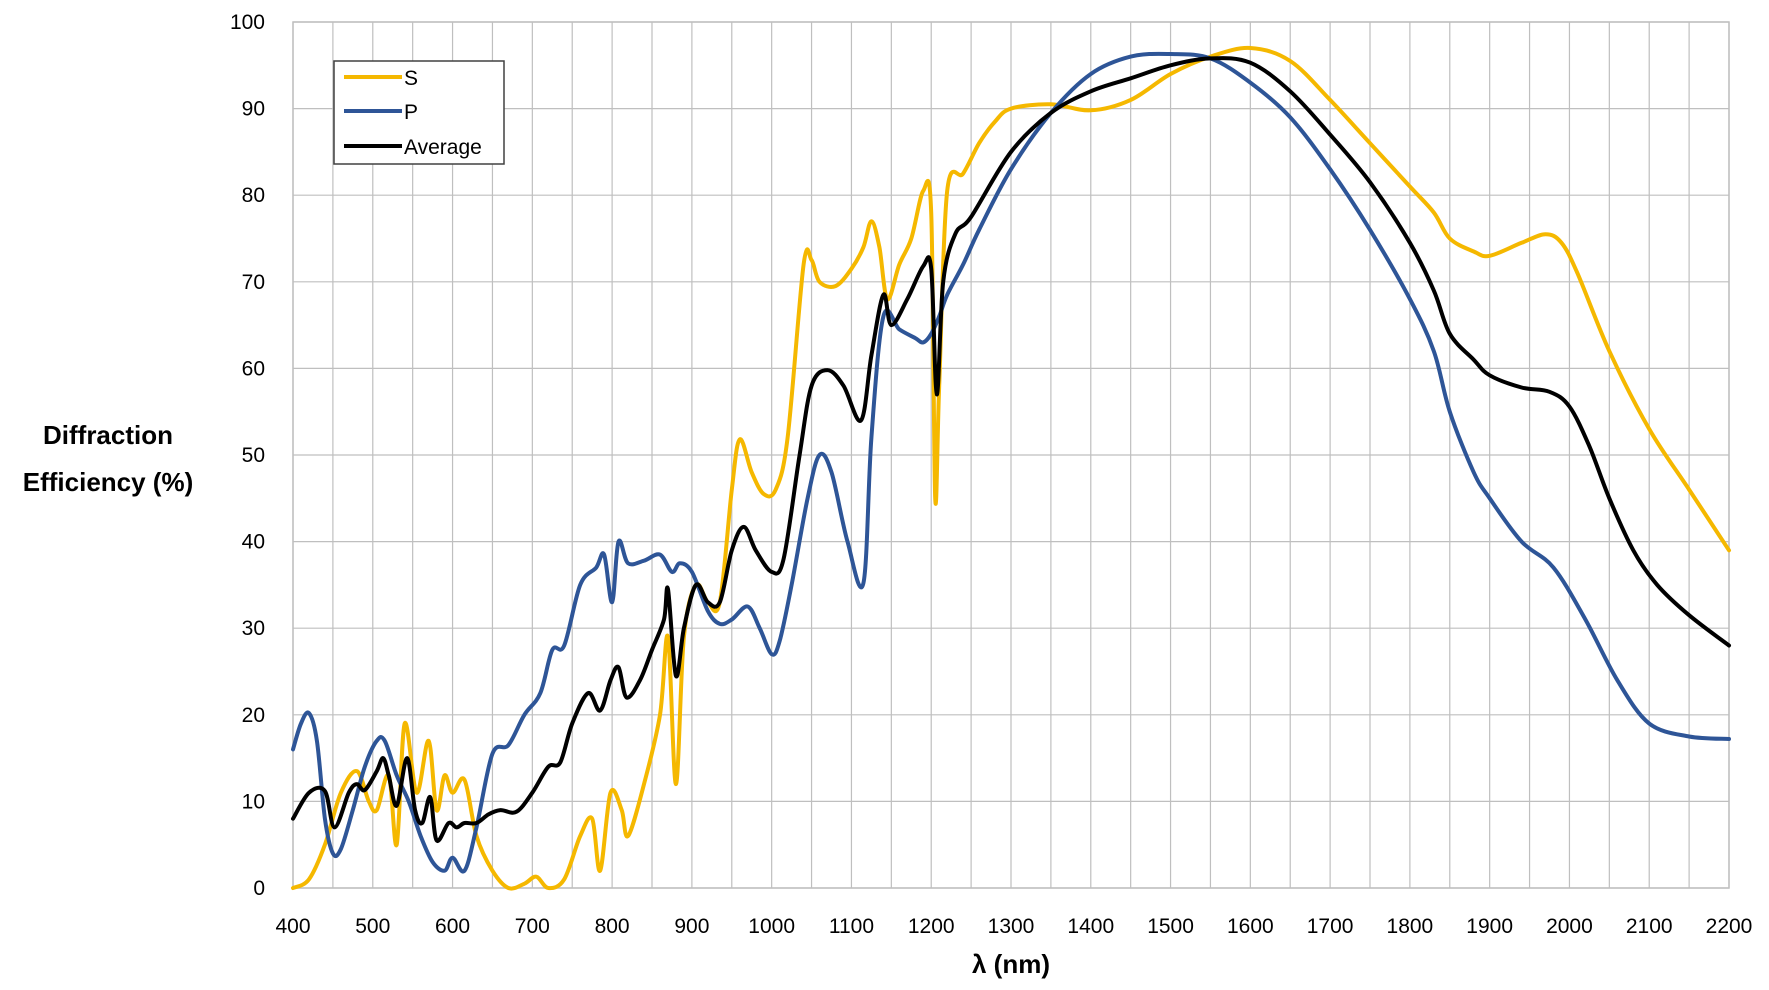 The image size is (1769, 990). I want to click on legend-label-average: Average, so click(443, 147).